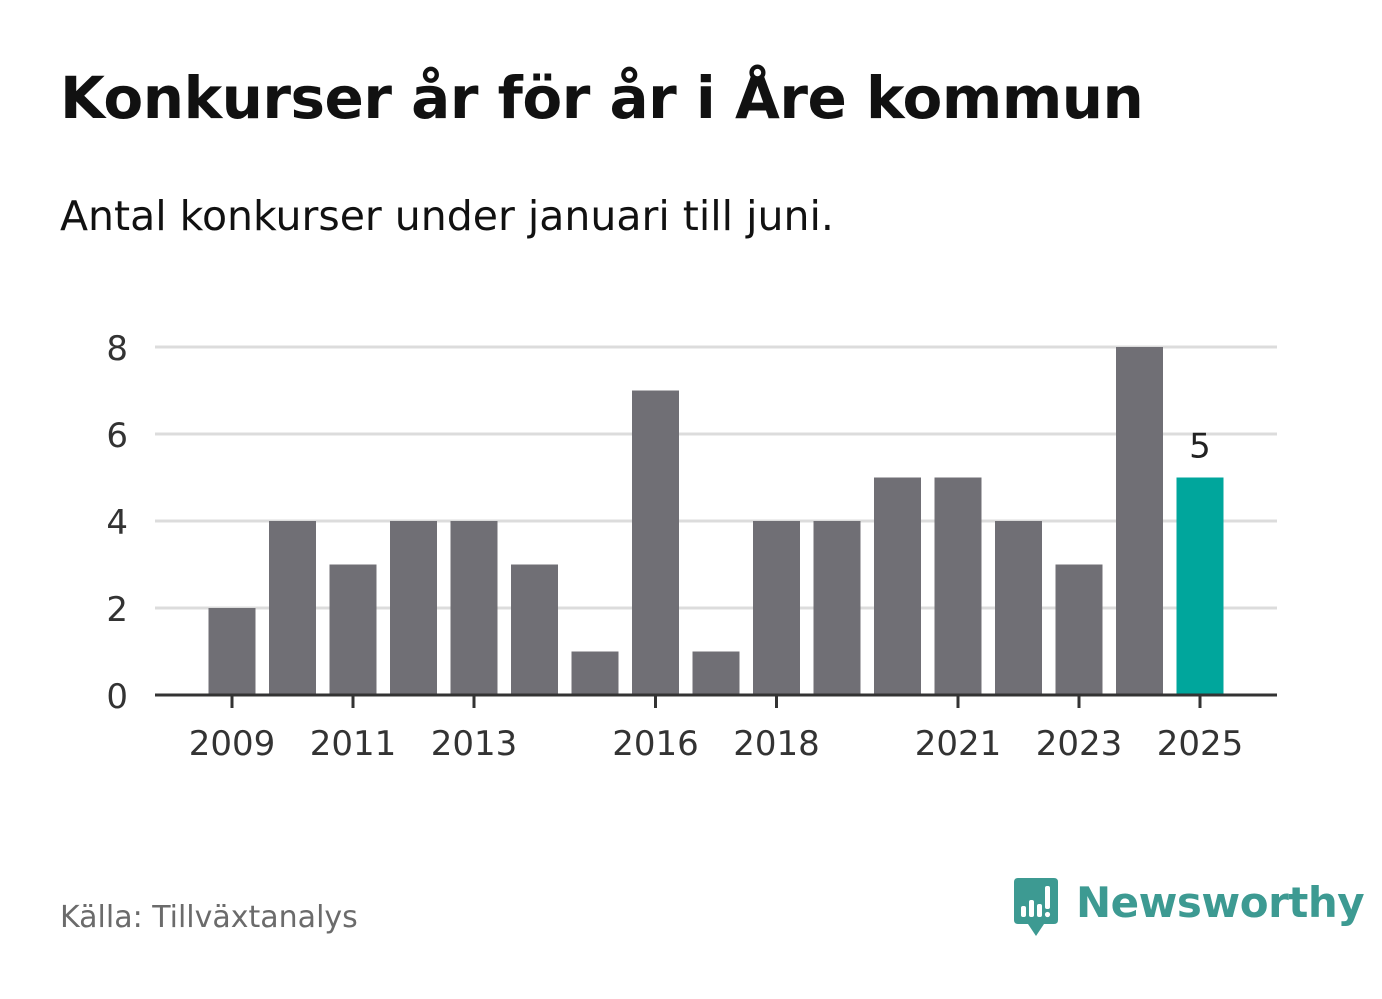  What do you see at coordinates (1079, 629) in the screenshot?
I see `bar-2023` at bounding box center [1079, 629].